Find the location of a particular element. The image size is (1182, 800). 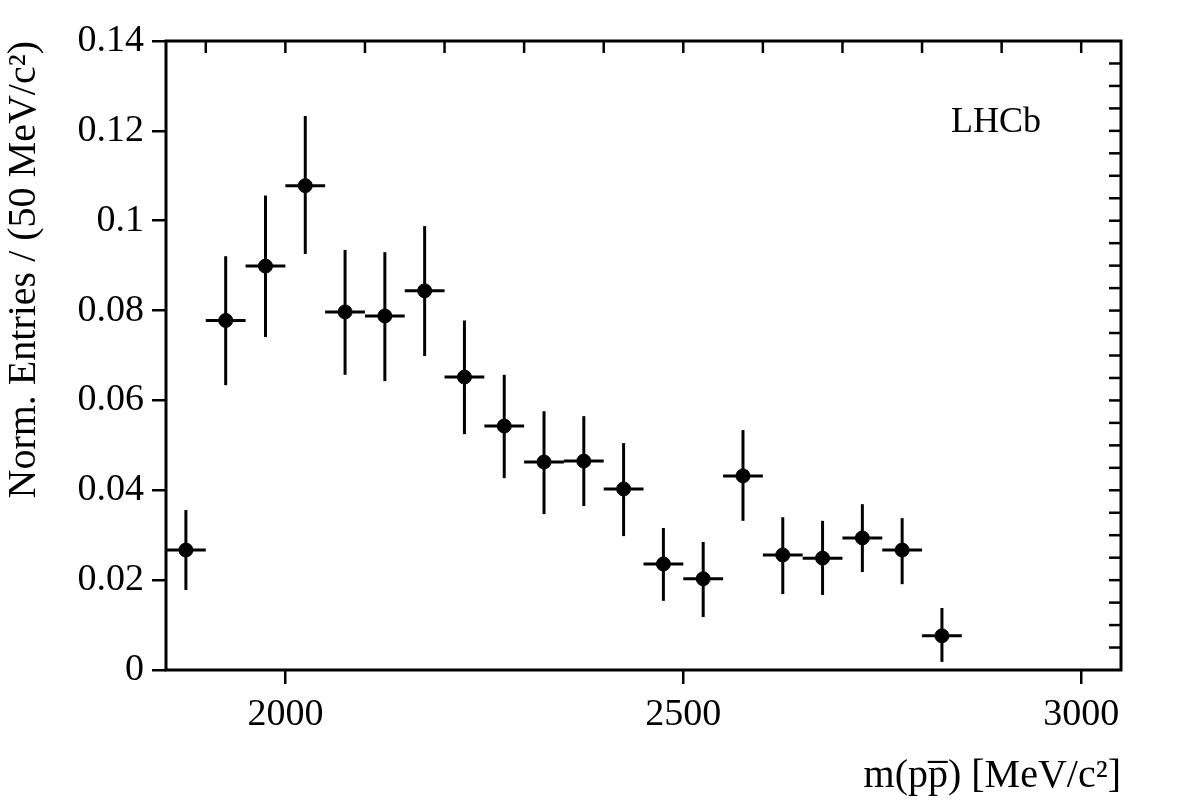

y-tick-label: 0.1 is located at coordinates (120, 217).